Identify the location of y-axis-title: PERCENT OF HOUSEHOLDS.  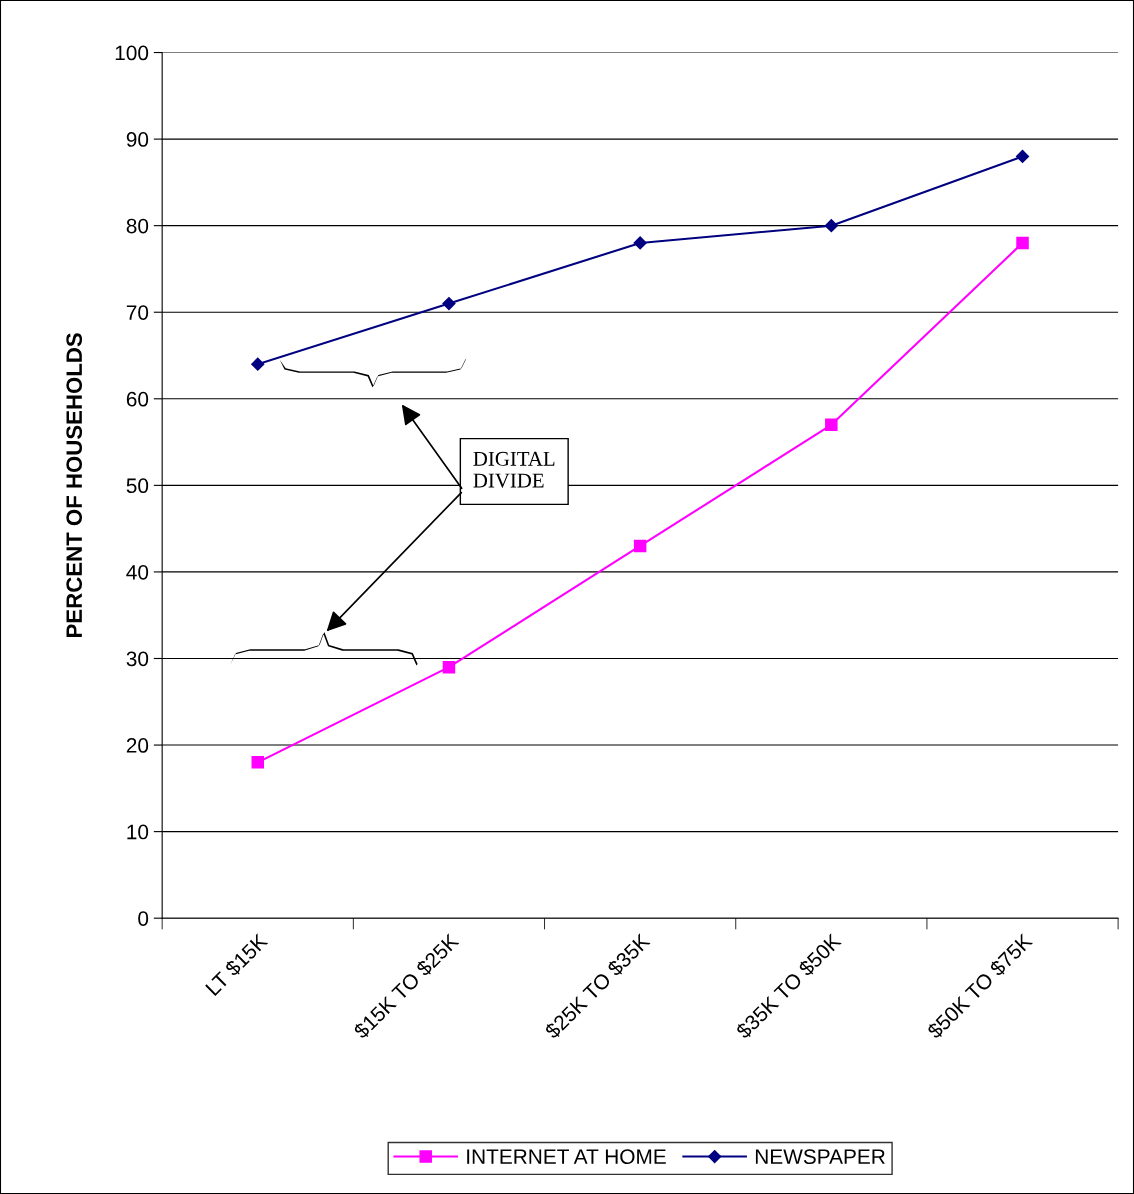
(74, 485).